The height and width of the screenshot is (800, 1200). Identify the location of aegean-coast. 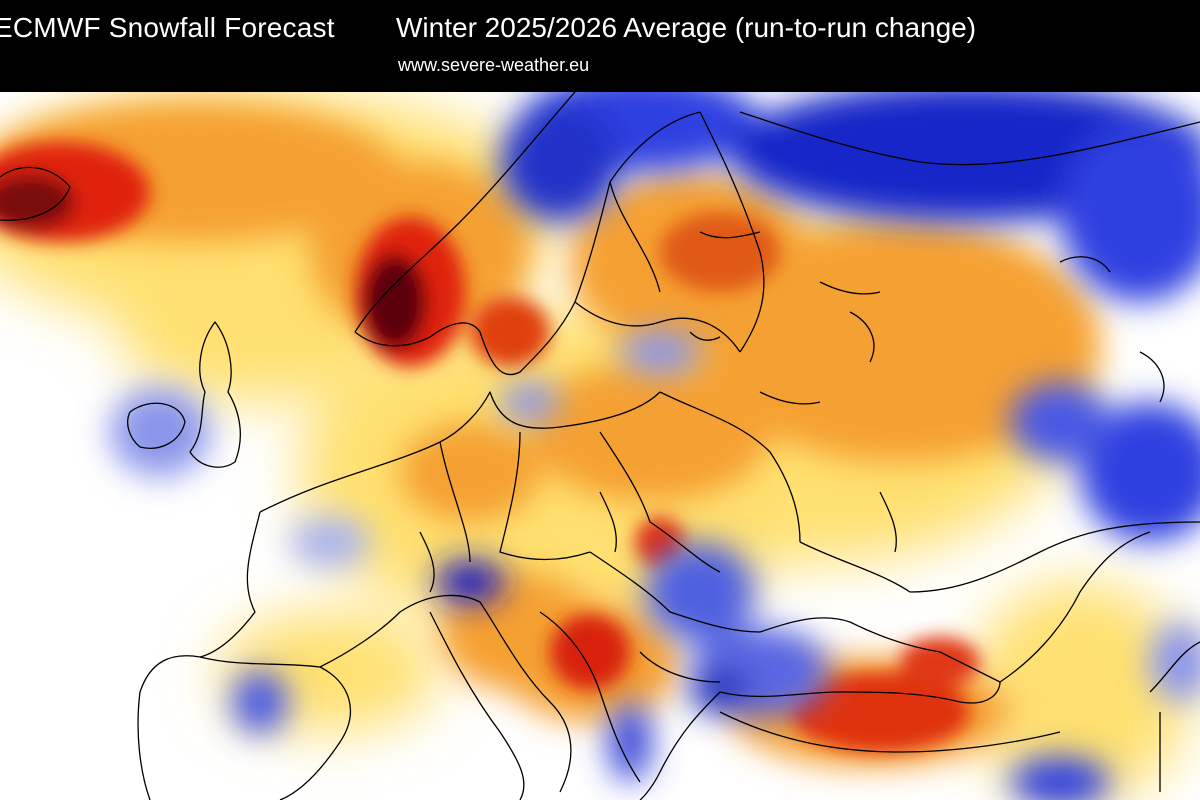
(680, 745).